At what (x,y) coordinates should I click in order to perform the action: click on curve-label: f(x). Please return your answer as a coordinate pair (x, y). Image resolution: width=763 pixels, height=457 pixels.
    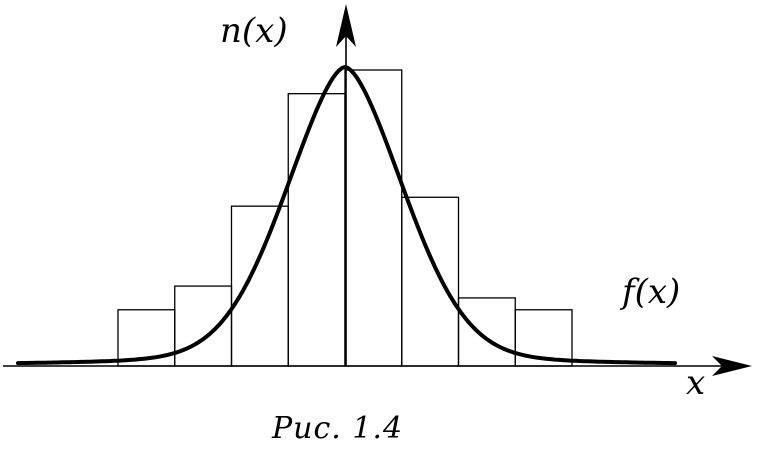
    Looking at the image, I should click on (649, 292).